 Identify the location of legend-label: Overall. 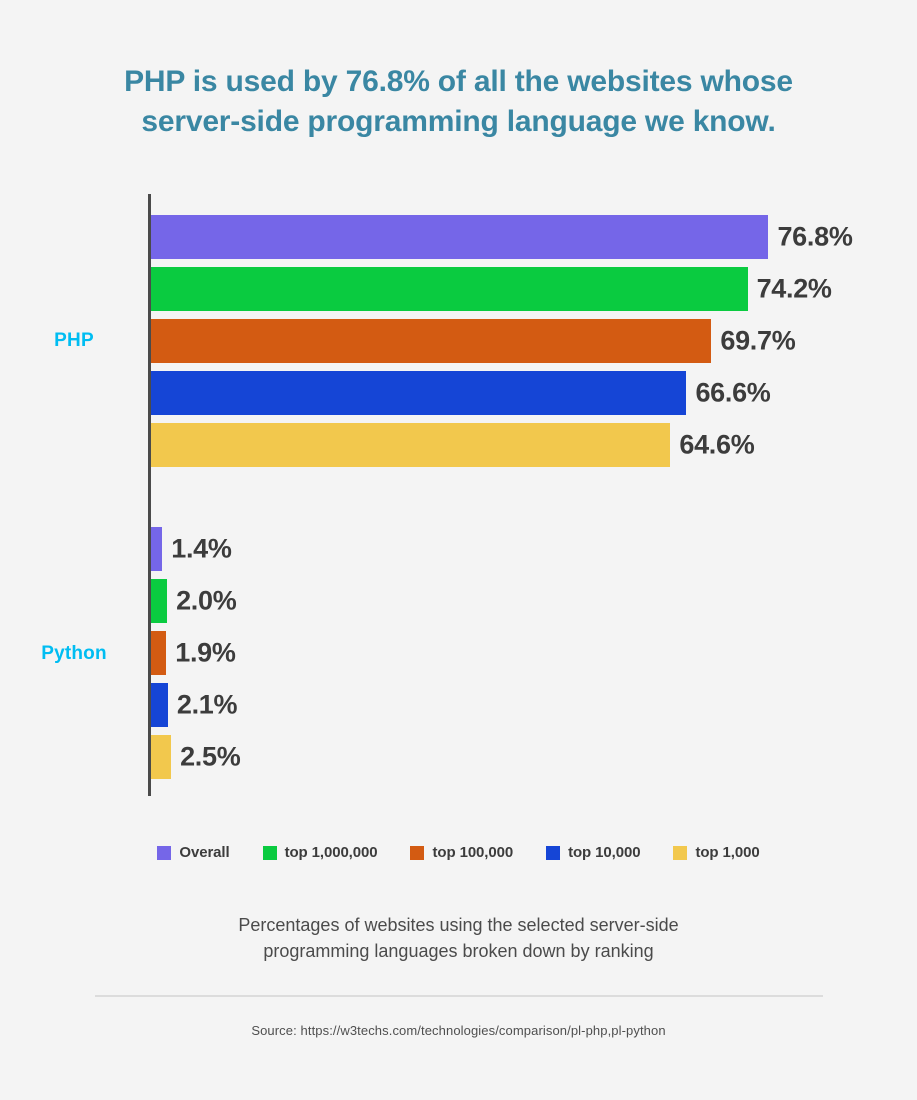
(204, 852).